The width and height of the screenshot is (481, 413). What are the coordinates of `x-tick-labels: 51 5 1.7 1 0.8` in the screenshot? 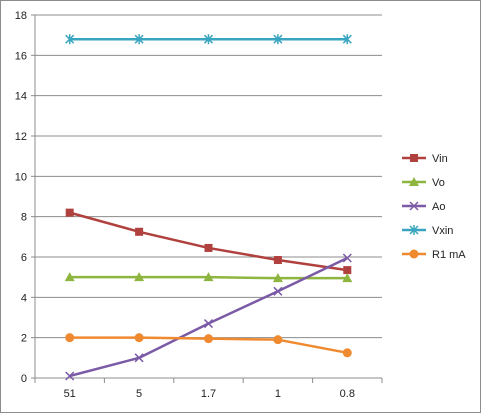 It's located at (209, 394).